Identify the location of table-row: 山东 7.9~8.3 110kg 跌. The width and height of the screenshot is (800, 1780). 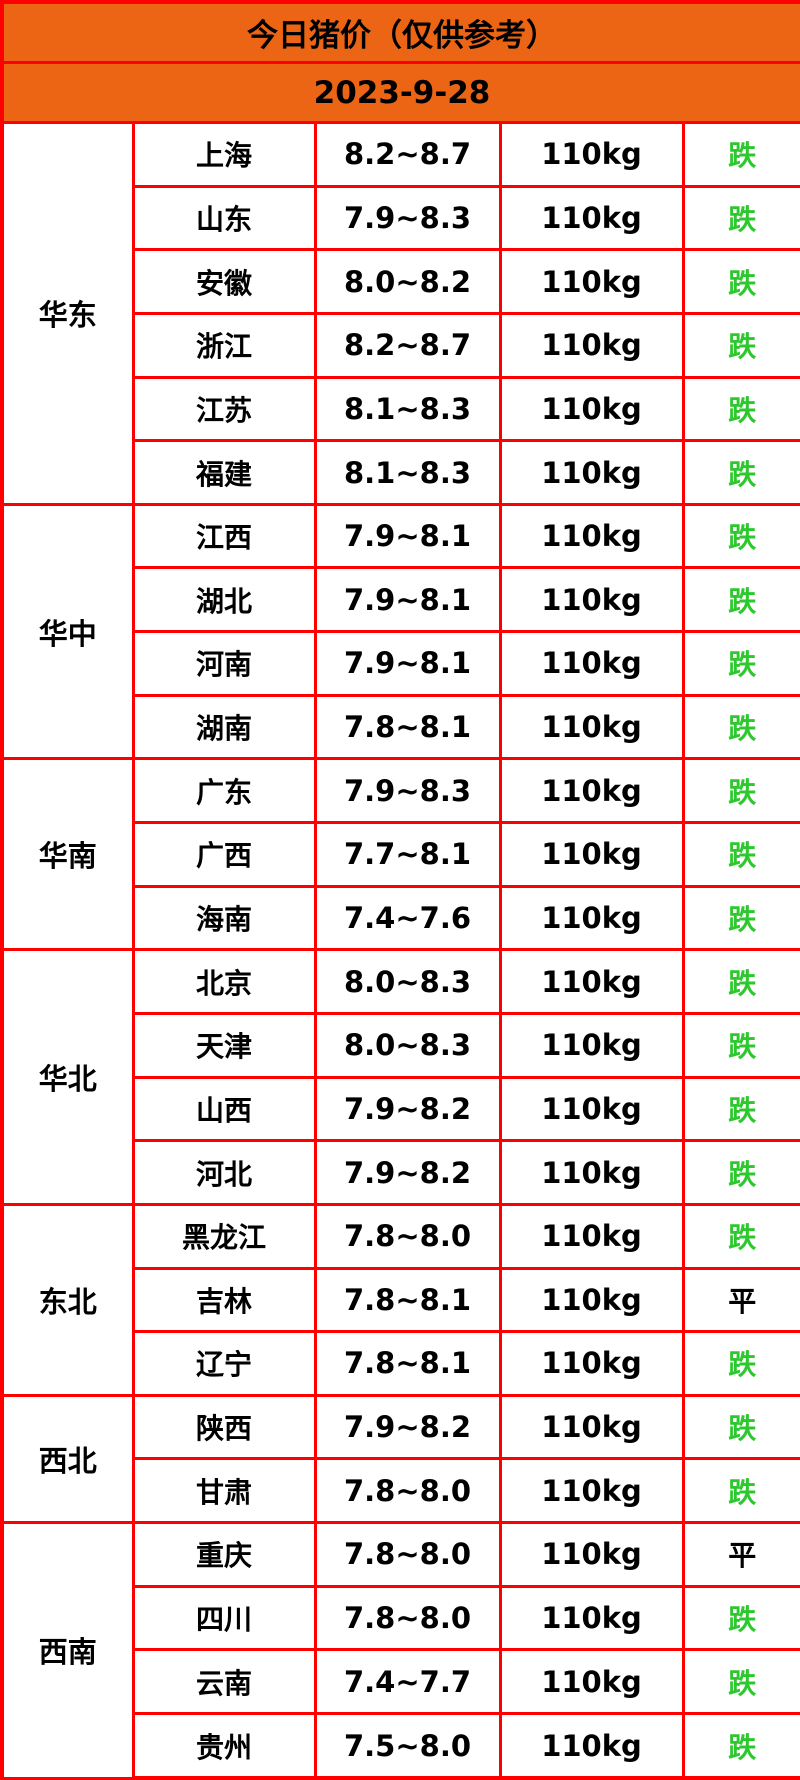
(401, 218).